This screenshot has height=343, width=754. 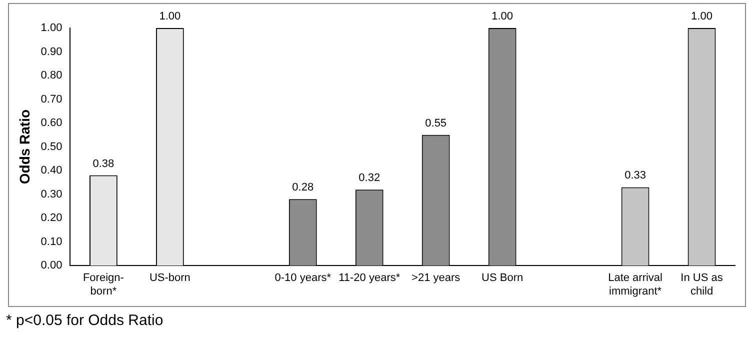 I want to click on y-tick-label: 0.90, so click(x=51, y=52).